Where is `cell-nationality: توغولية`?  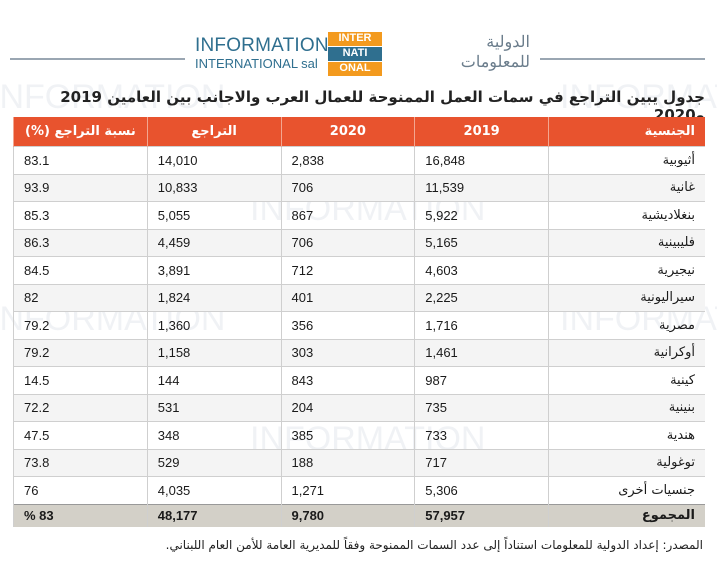
cell-nationality: توغولية is located at coordinates (626, 462).